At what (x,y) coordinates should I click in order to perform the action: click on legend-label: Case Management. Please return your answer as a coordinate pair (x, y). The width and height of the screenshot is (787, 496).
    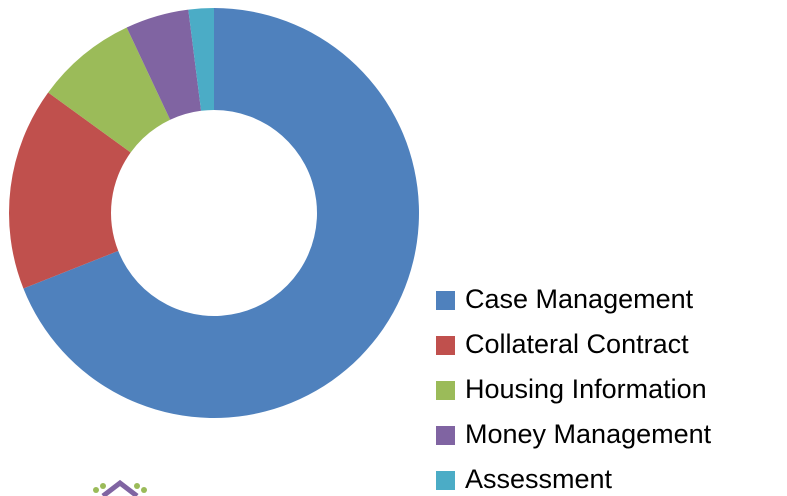
    Looking at the image, I should click on (579, 299).